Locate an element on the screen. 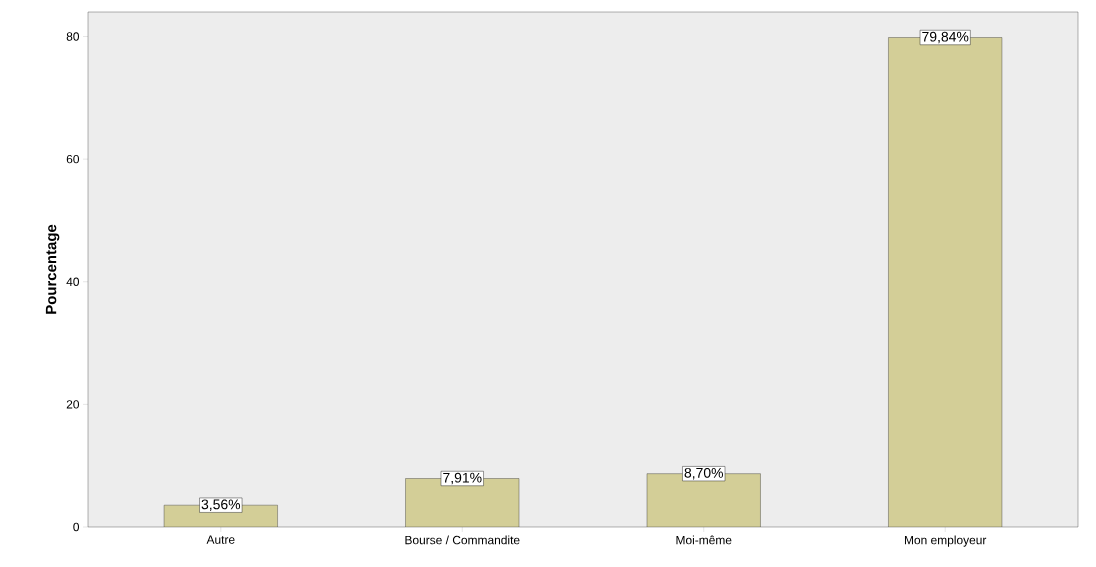 This screenshot has height=567, width=1096. y-tick-label: 60 is located at coordinates (73, 159).